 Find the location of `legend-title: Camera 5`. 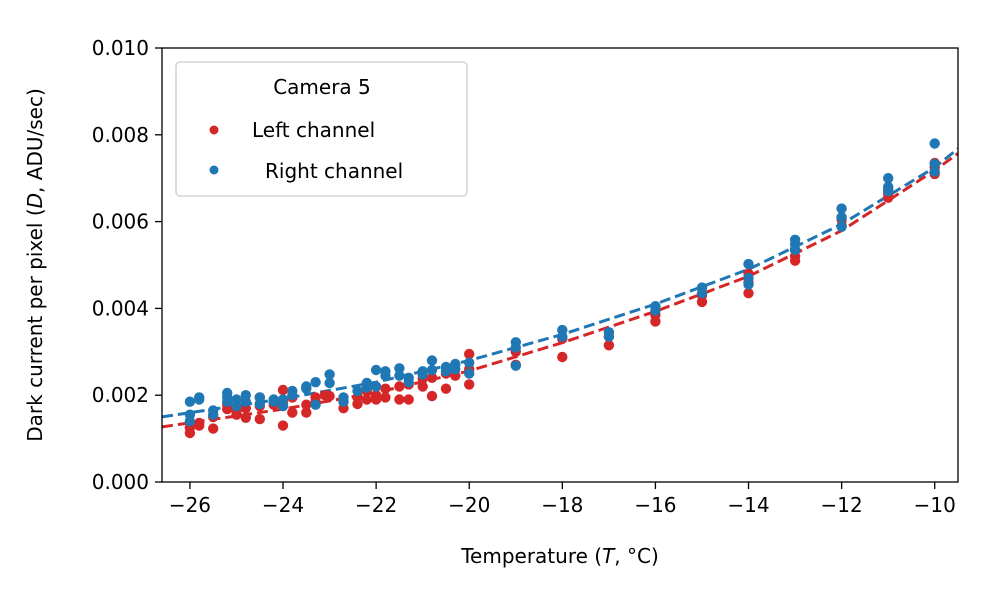

legend-title: Camera 5 is located at coordinates (322, 87).